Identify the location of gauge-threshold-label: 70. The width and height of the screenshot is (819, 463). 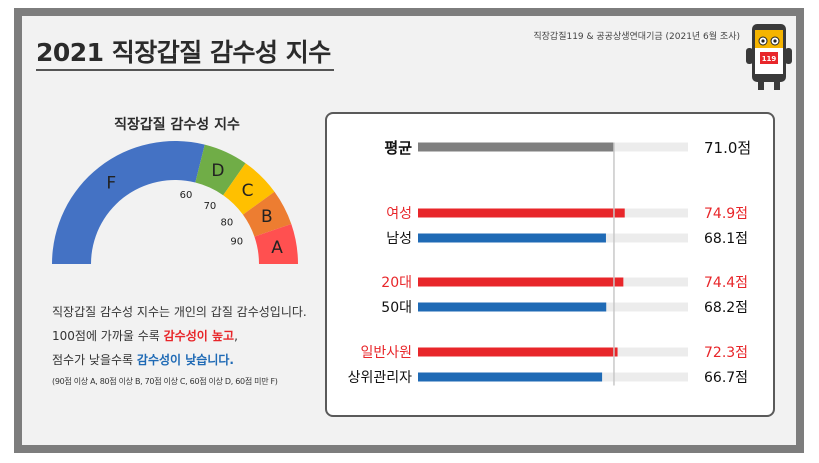
(210, 206).